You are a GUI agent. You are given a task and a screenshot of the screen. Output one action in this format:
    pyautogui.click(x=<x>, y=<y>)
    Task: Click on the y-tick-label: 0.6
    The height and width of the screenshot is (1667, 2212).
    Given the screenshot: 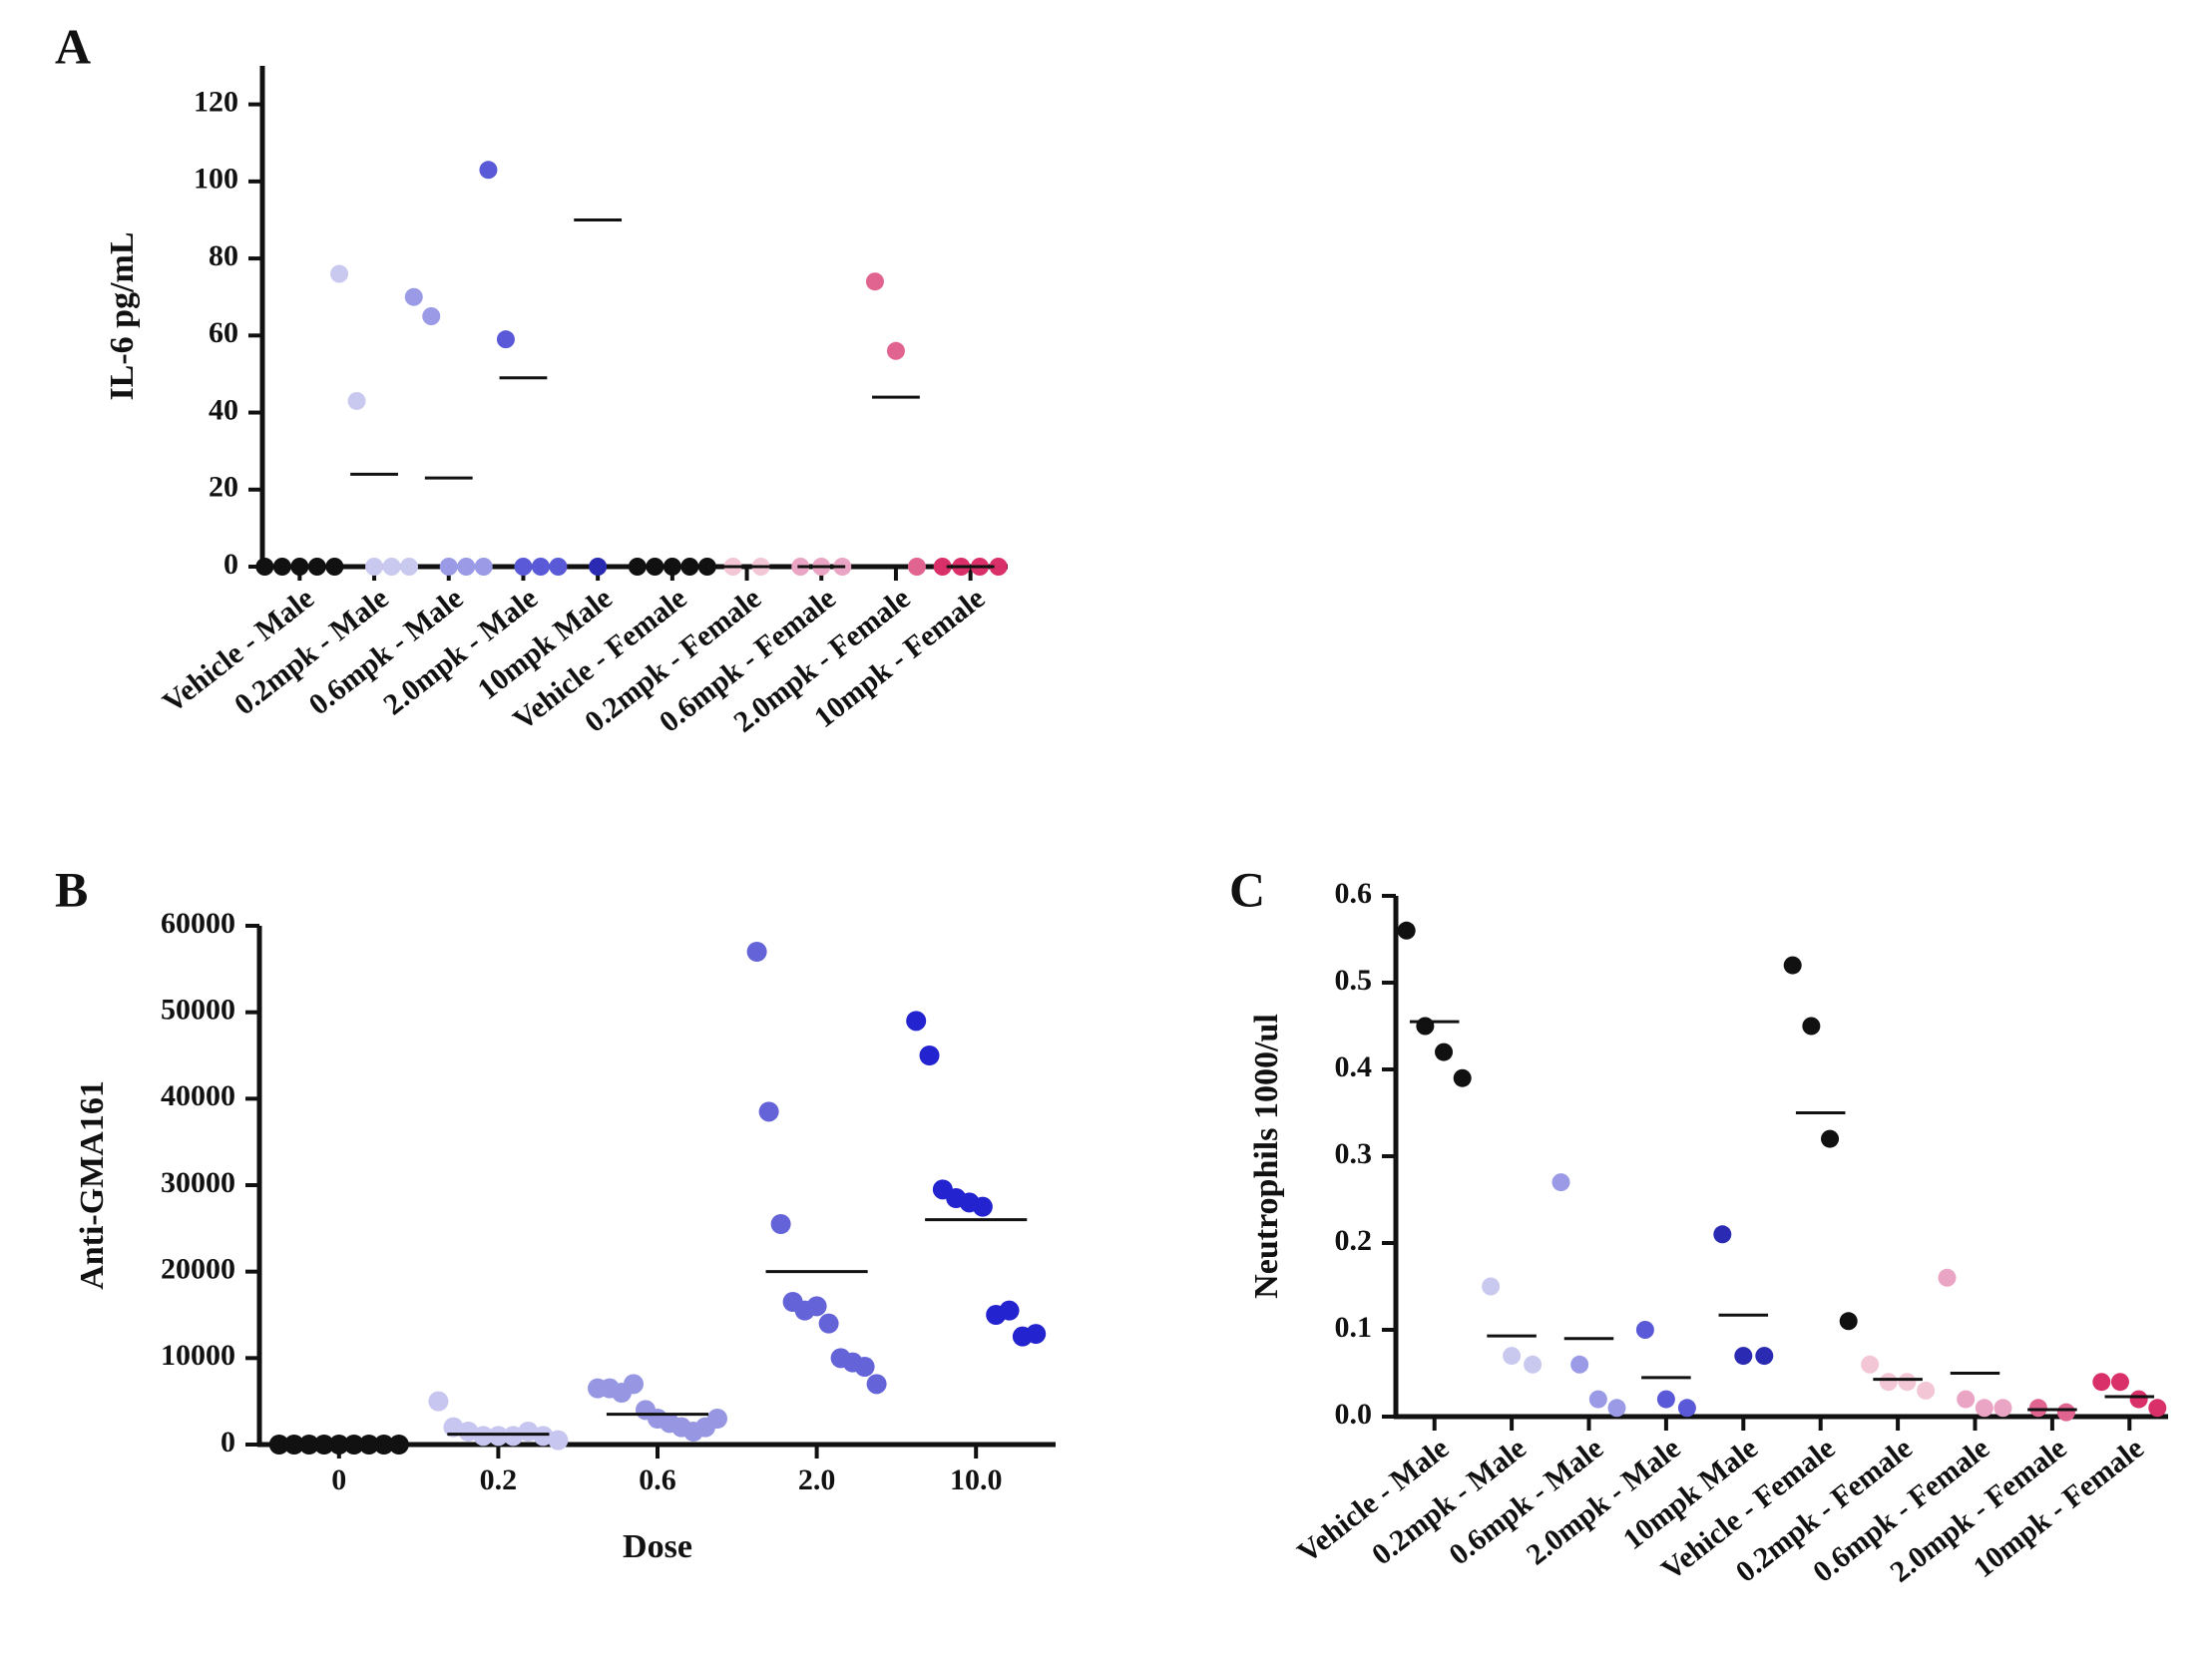 What is the action you would take?
    pyautogui.click(x=1354, y=893)
    